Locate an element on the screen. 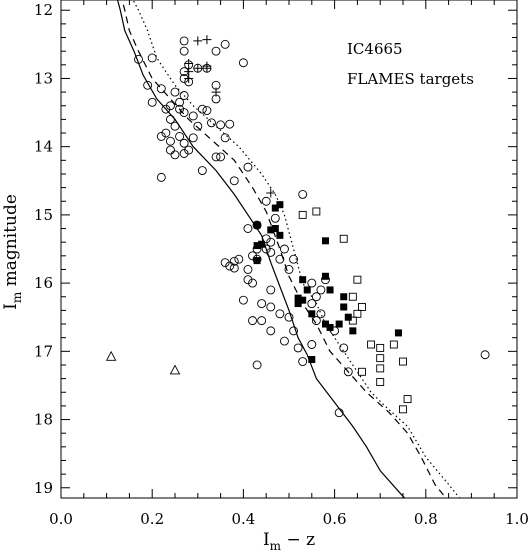  y-axis-label: Im magnitude is located at coordinates (12, 252).